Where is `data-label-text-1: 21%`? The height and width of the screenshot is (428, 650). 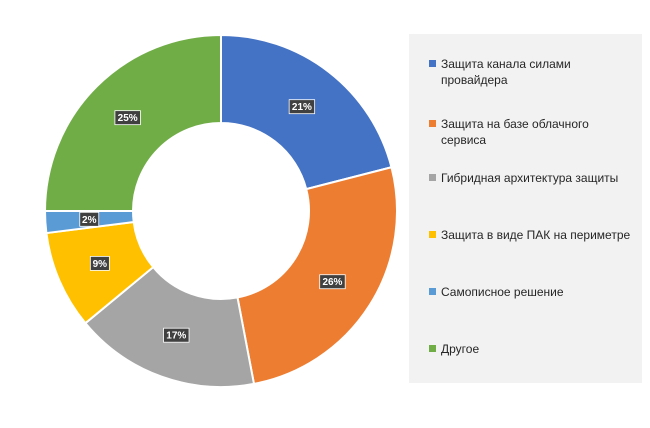
data-label-text-1: 21% is located at coordinates (302, 107).